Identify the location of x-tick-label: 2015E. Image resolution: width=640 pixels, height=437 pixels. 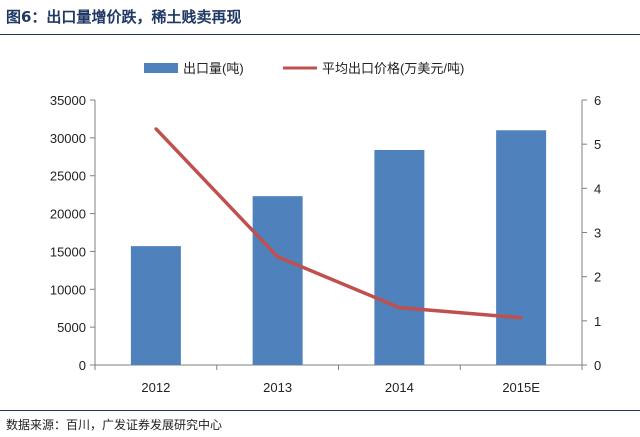
(521, 387).